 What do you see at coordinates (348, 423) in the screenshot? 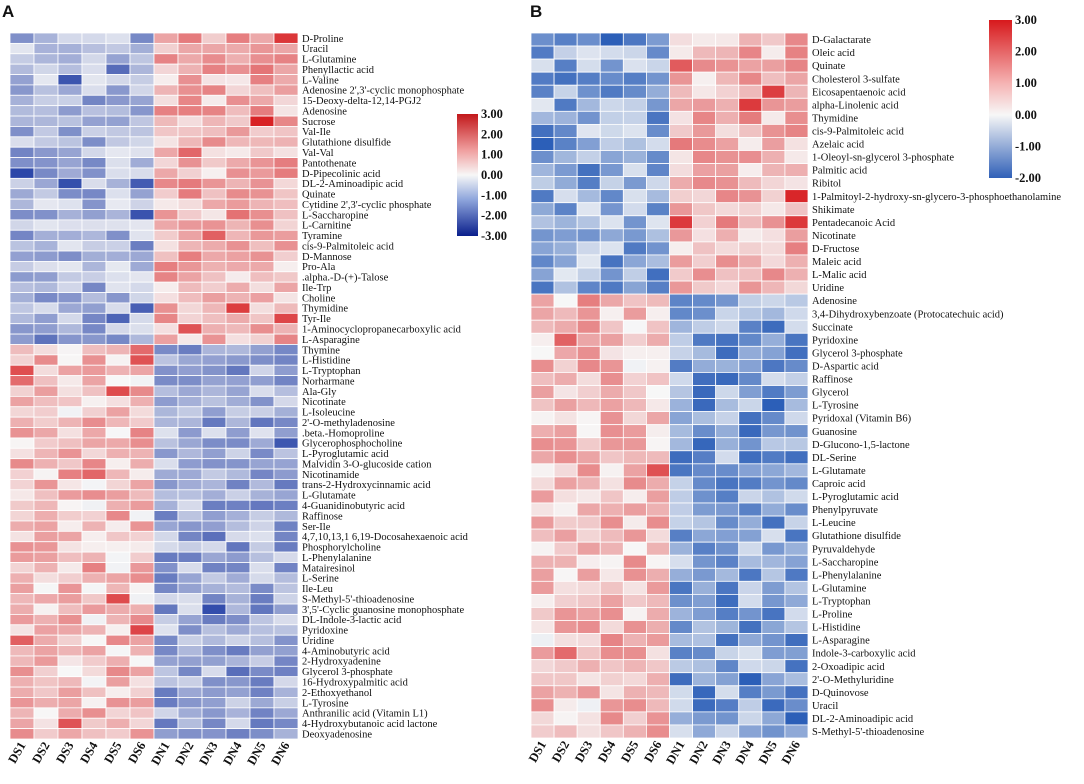
I see `row-label: 2'-O-methyladenosine` at bounding box center [348, 423].